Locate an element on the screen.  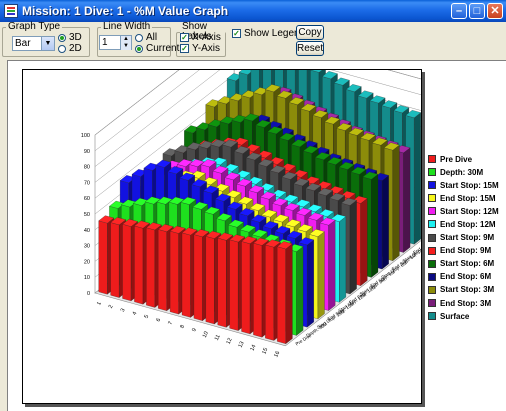
close-icon: ✕ is located at coordinates (495, 11).